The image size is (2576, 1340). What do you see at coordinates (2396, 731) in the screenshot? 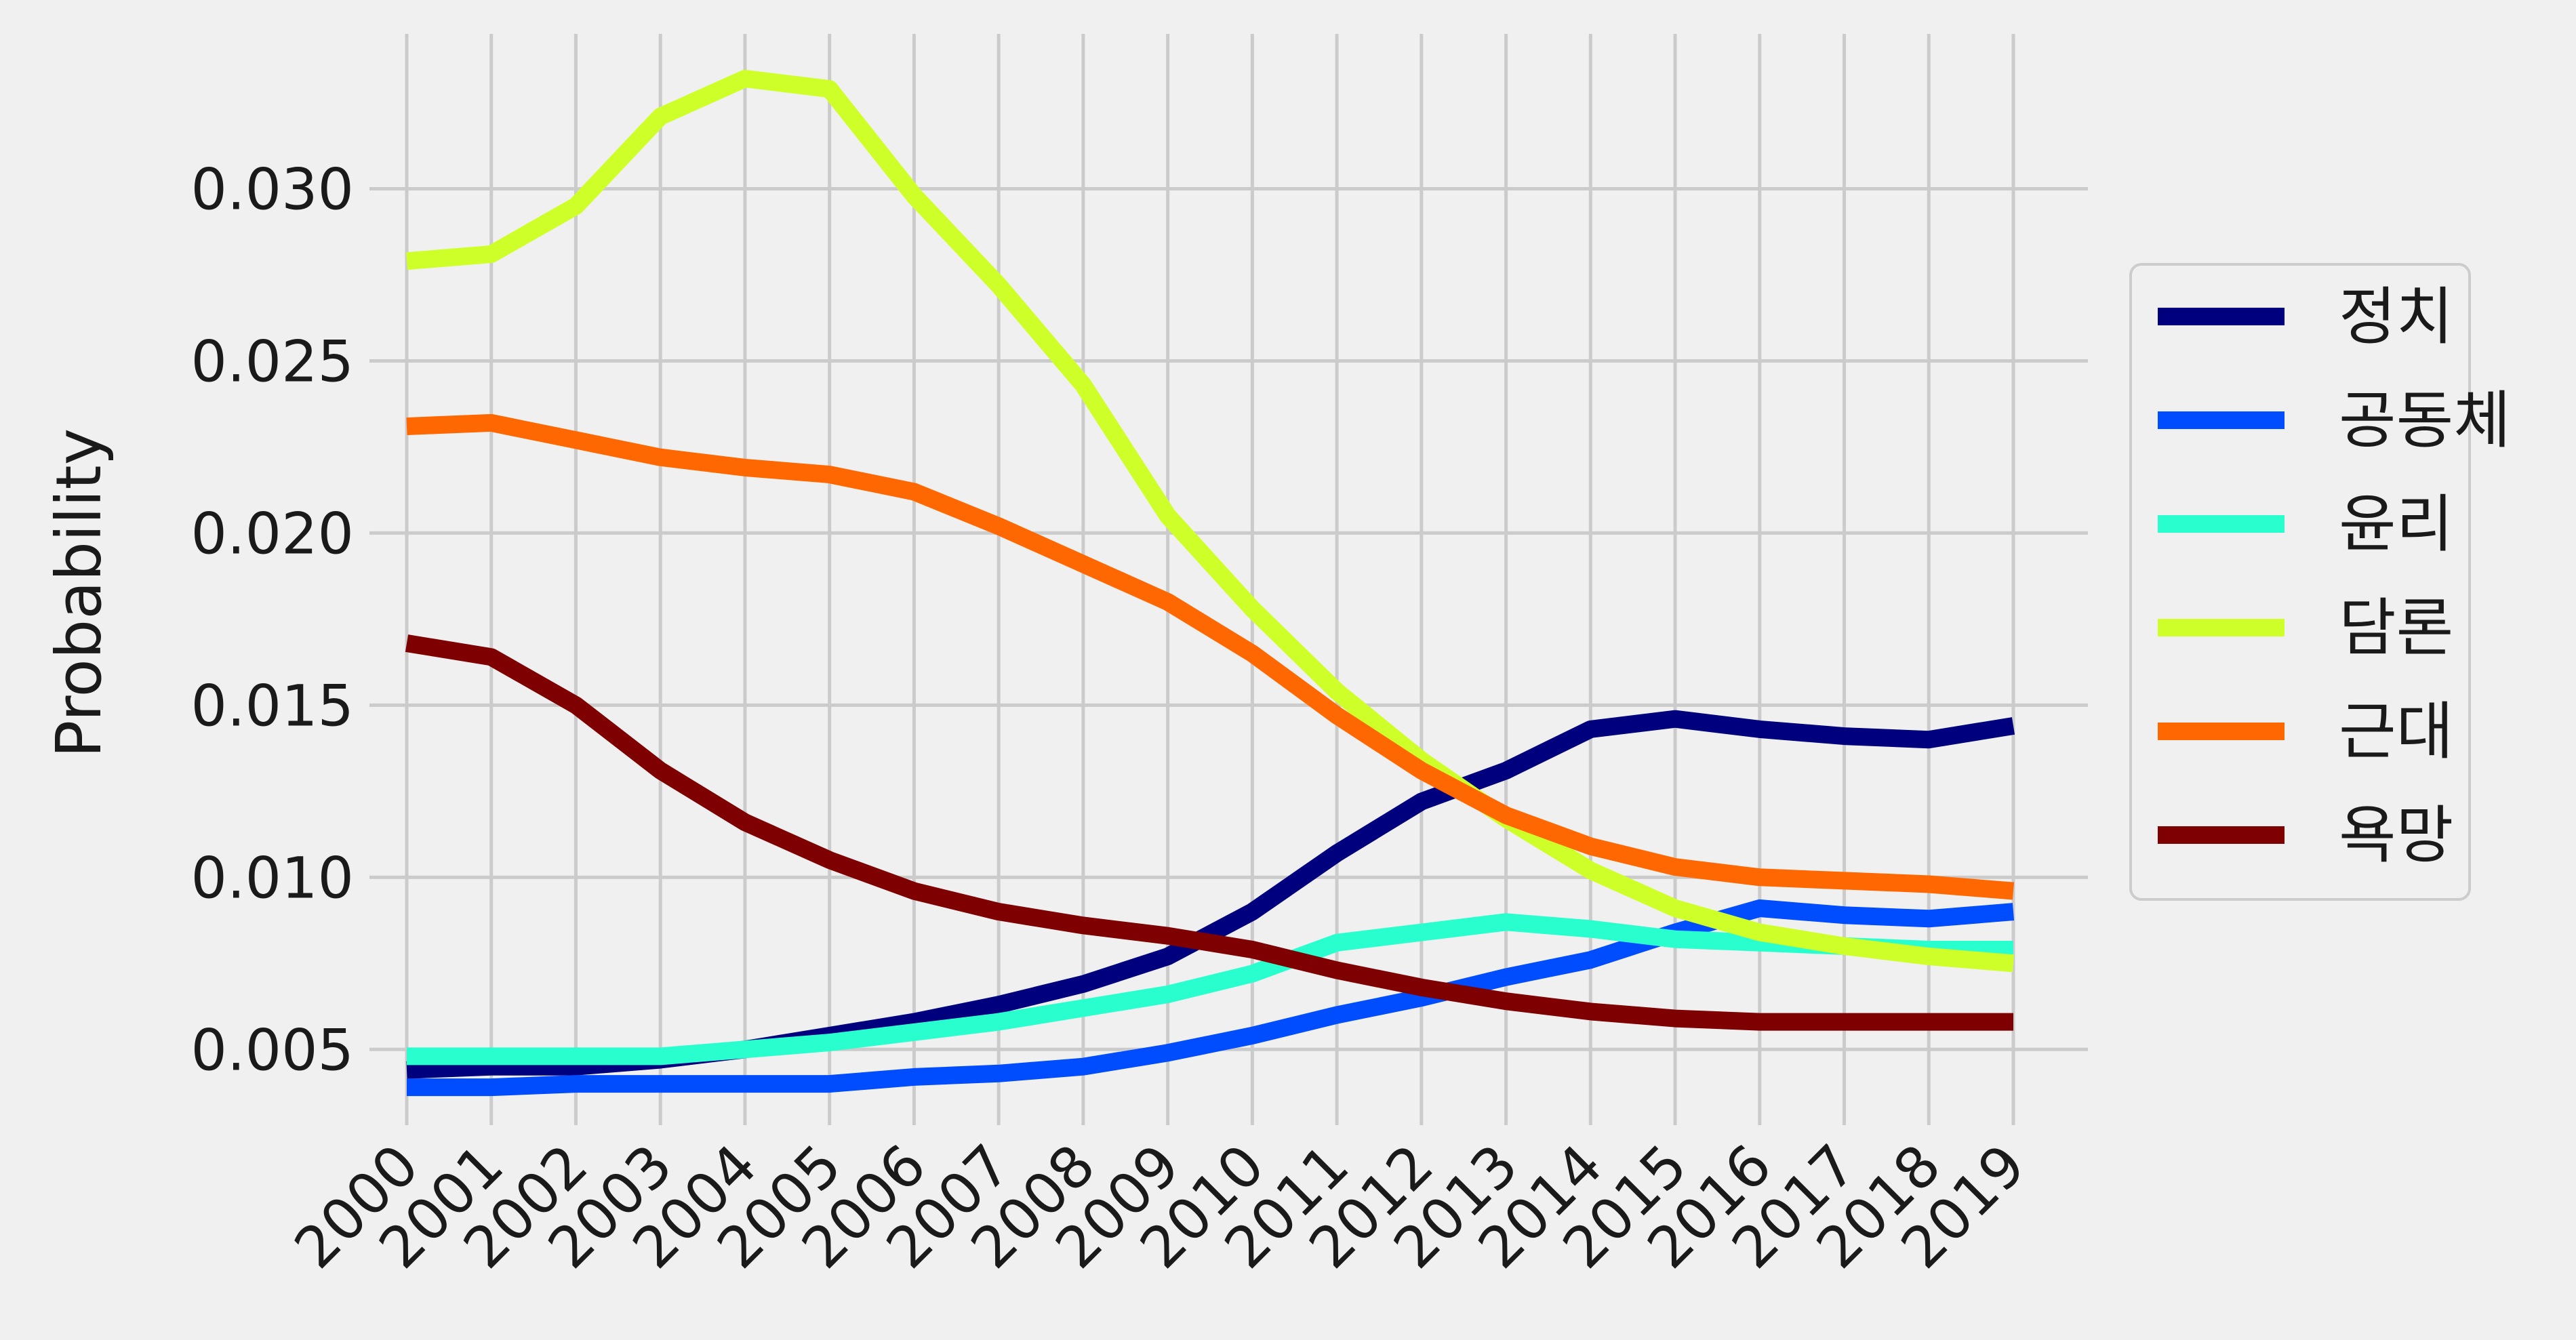
I see `legend-label: 근대` at bounding box center [2396, 731].